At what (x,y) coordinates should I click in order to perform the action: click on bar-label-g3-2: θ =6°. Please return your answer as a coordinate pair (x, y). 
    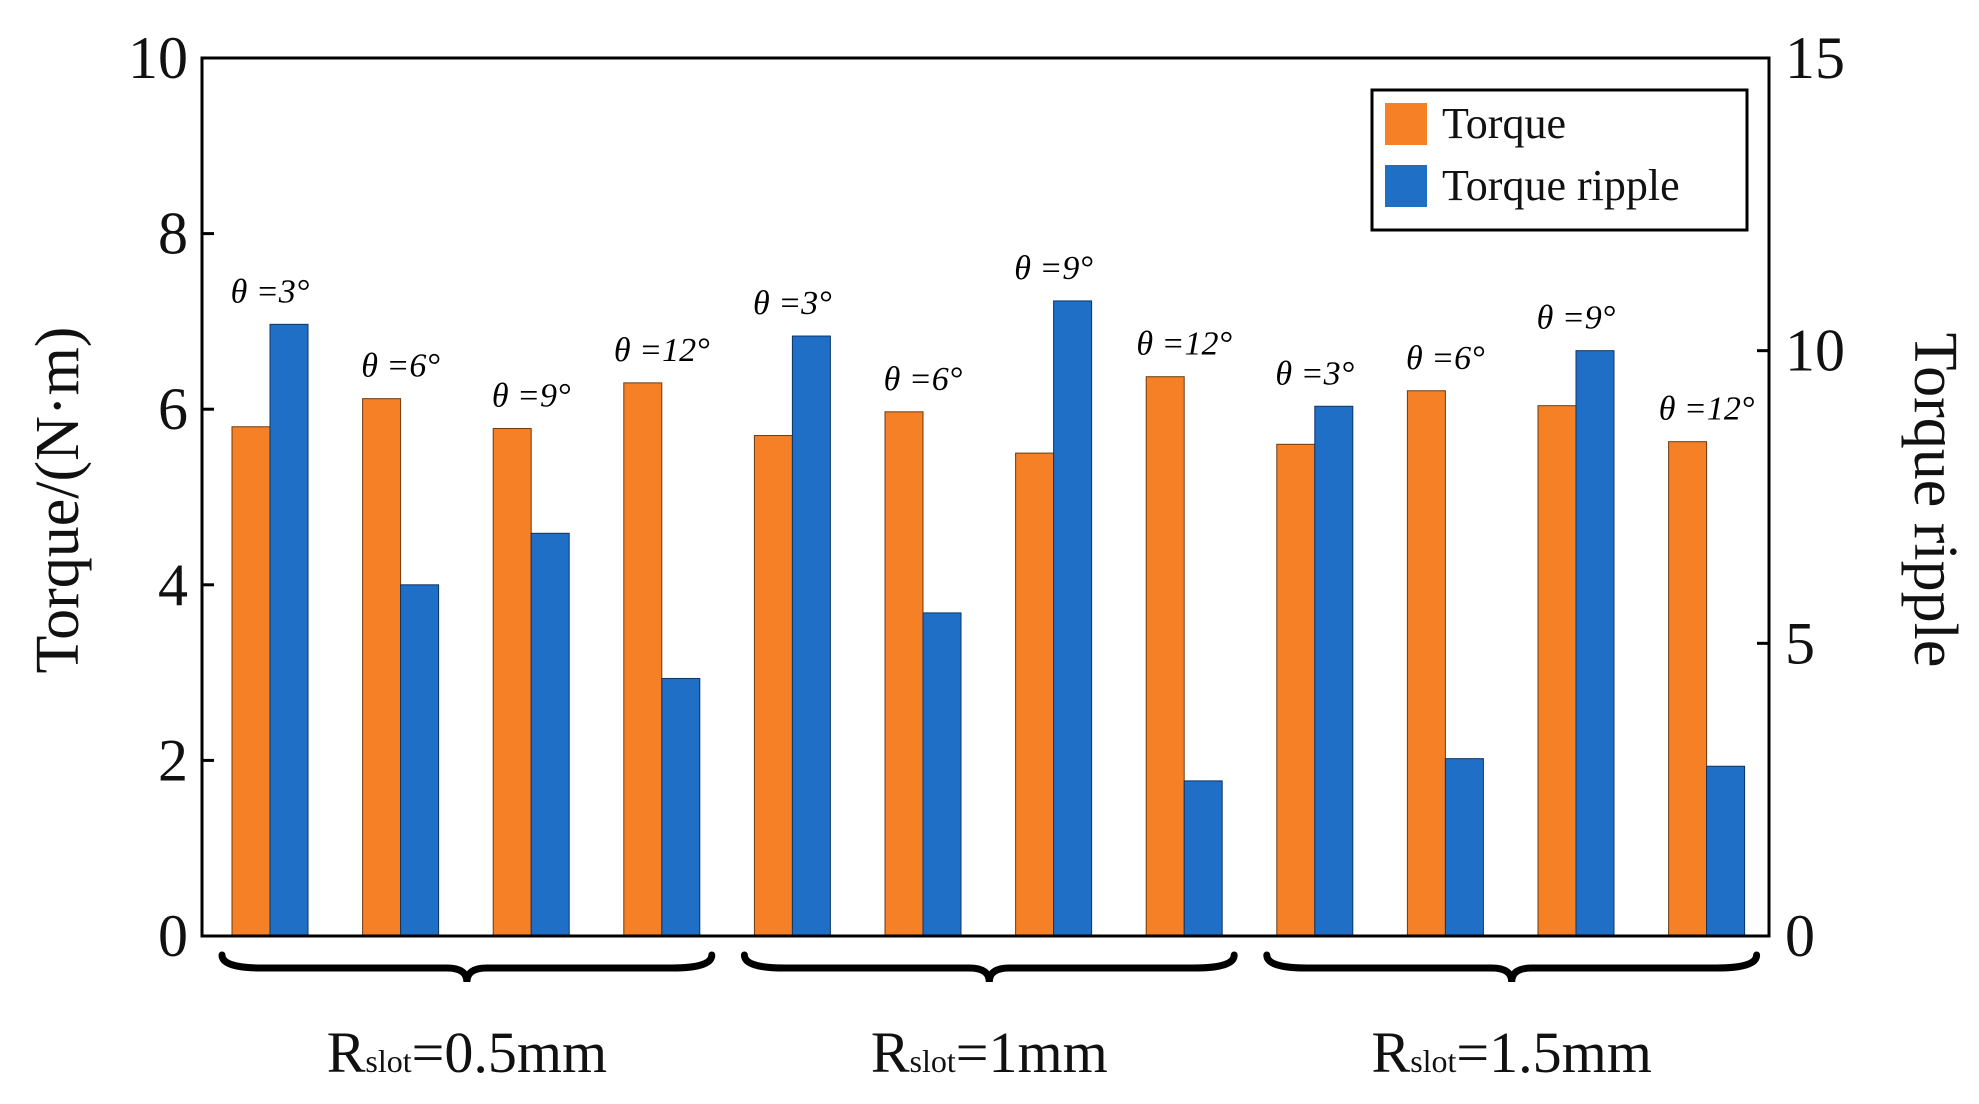
    Looking at the image, I should click on (1445, 358).